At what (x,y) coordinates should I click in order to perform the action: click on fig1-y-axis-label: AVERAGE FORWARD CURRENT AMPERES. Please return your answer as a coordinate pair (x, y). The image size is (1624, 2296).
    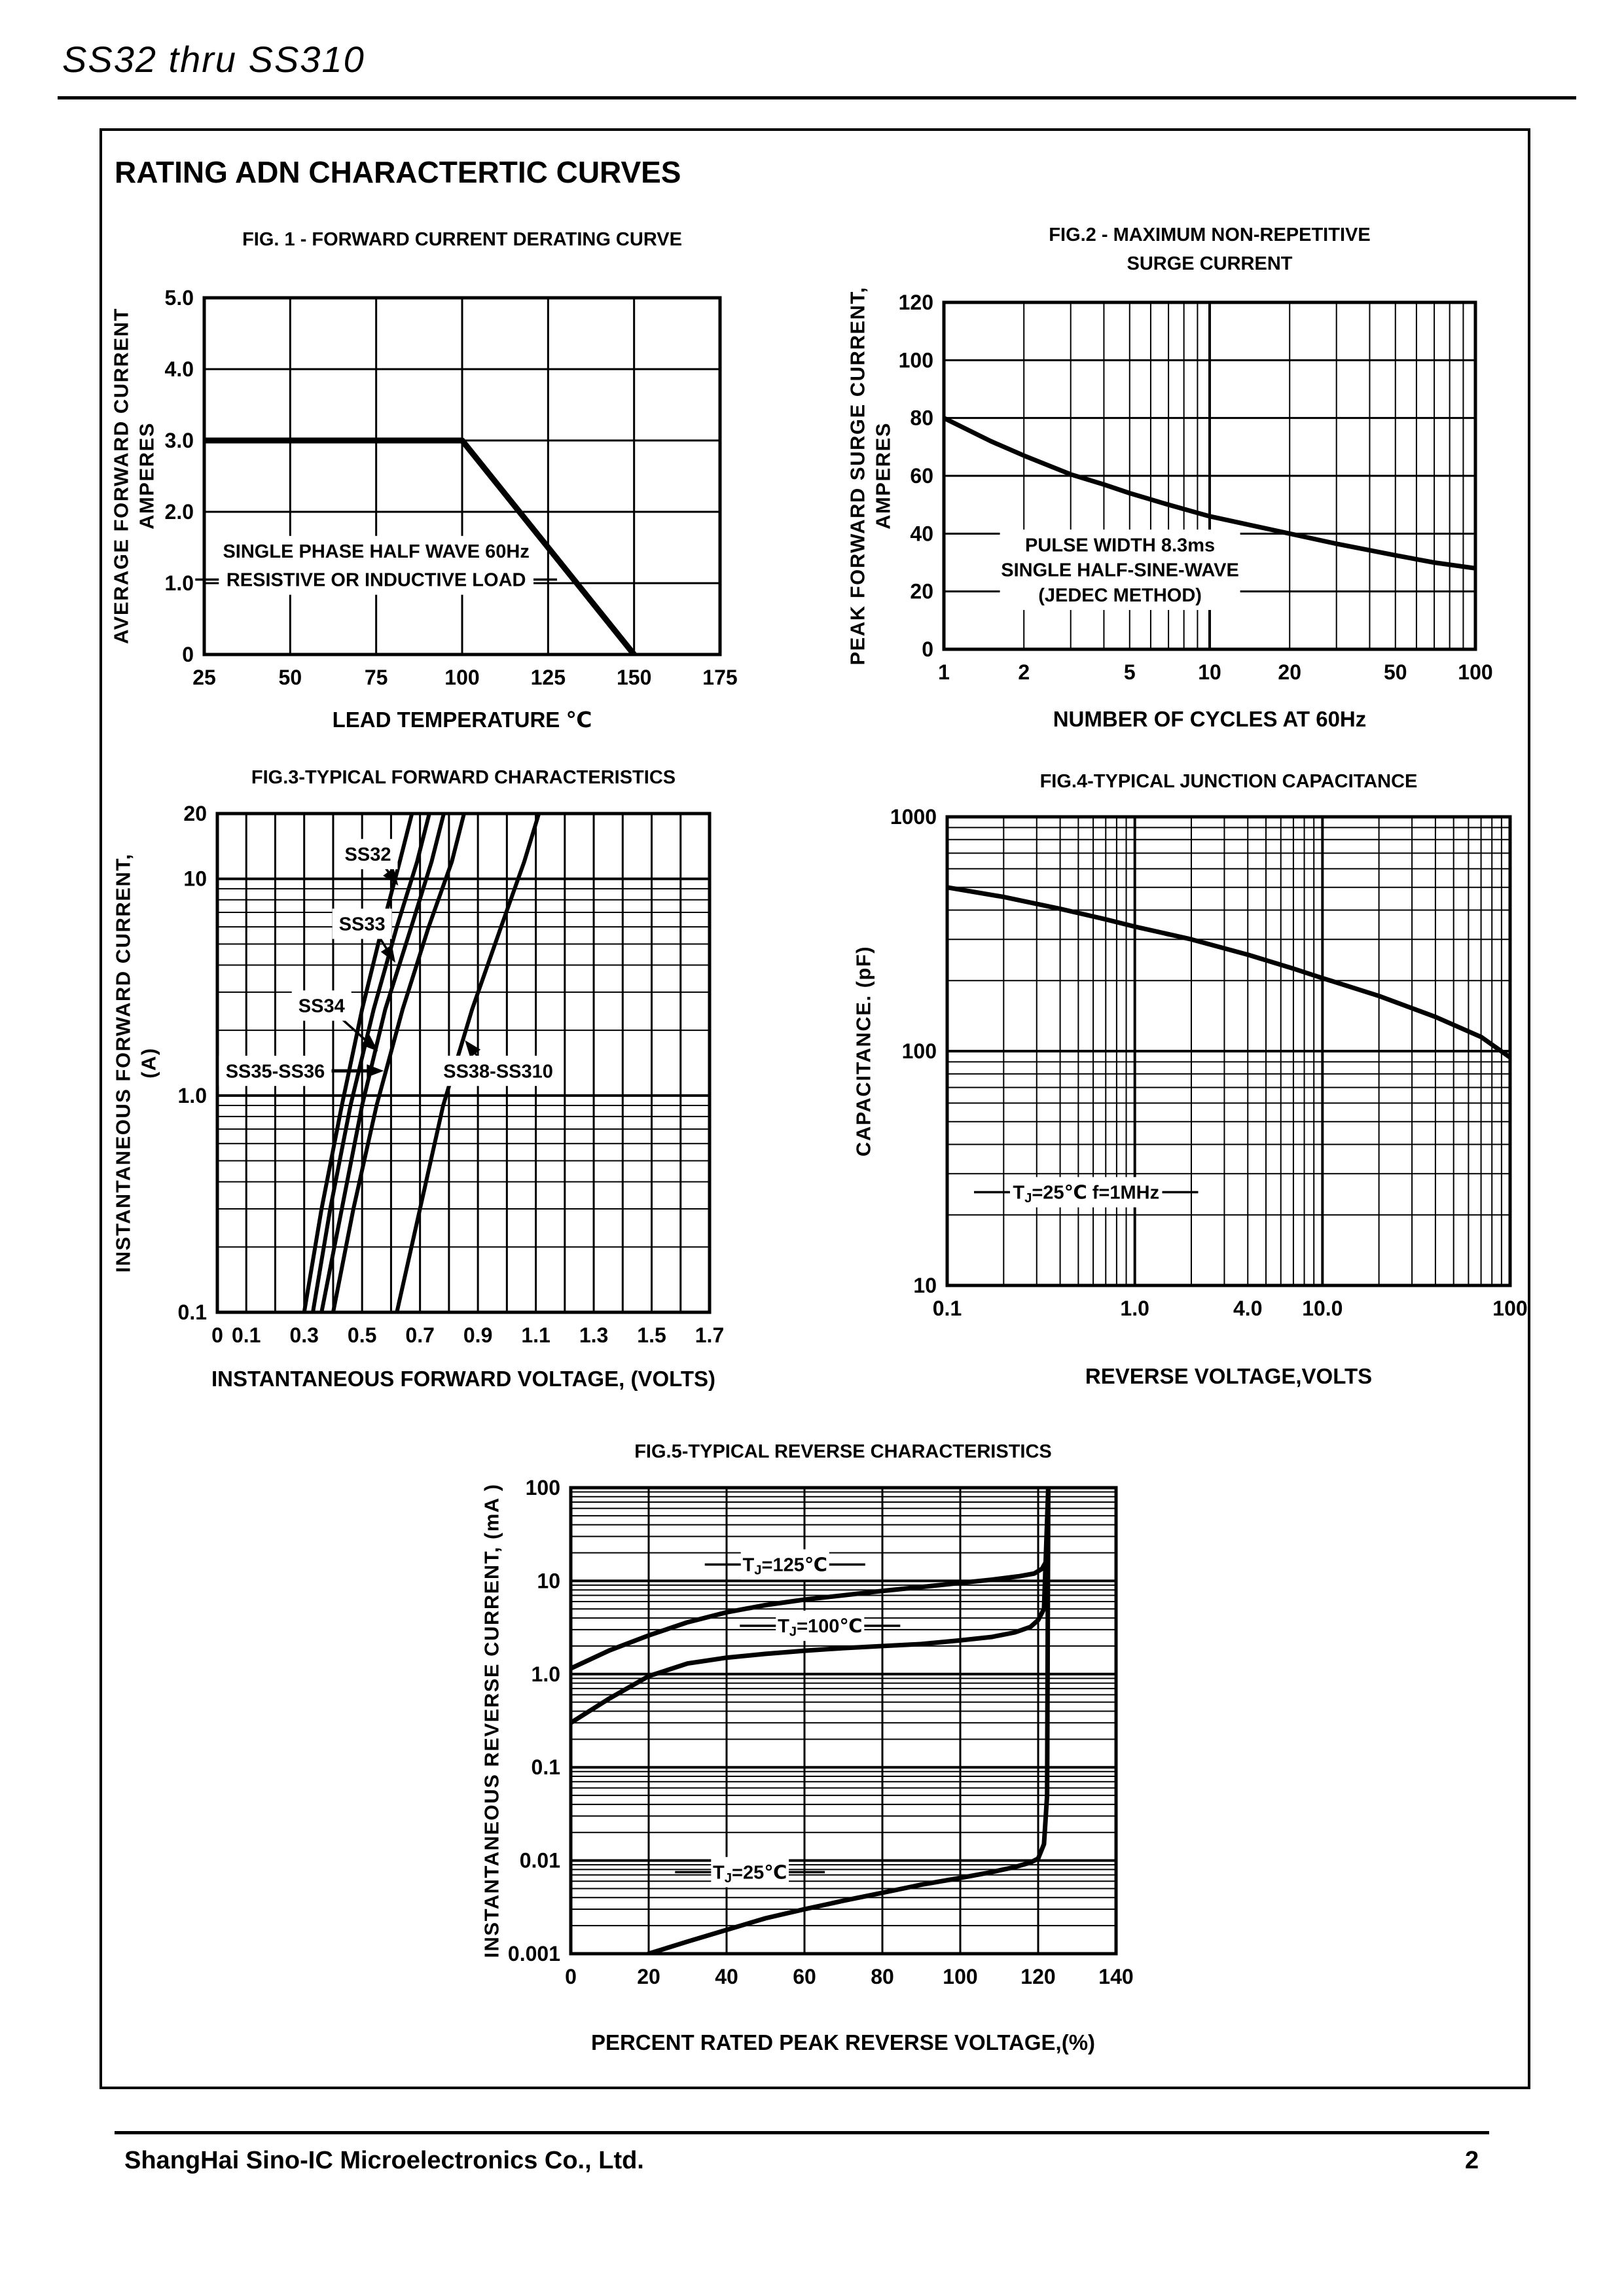
    Looking at the image, I should click on (134, 476).